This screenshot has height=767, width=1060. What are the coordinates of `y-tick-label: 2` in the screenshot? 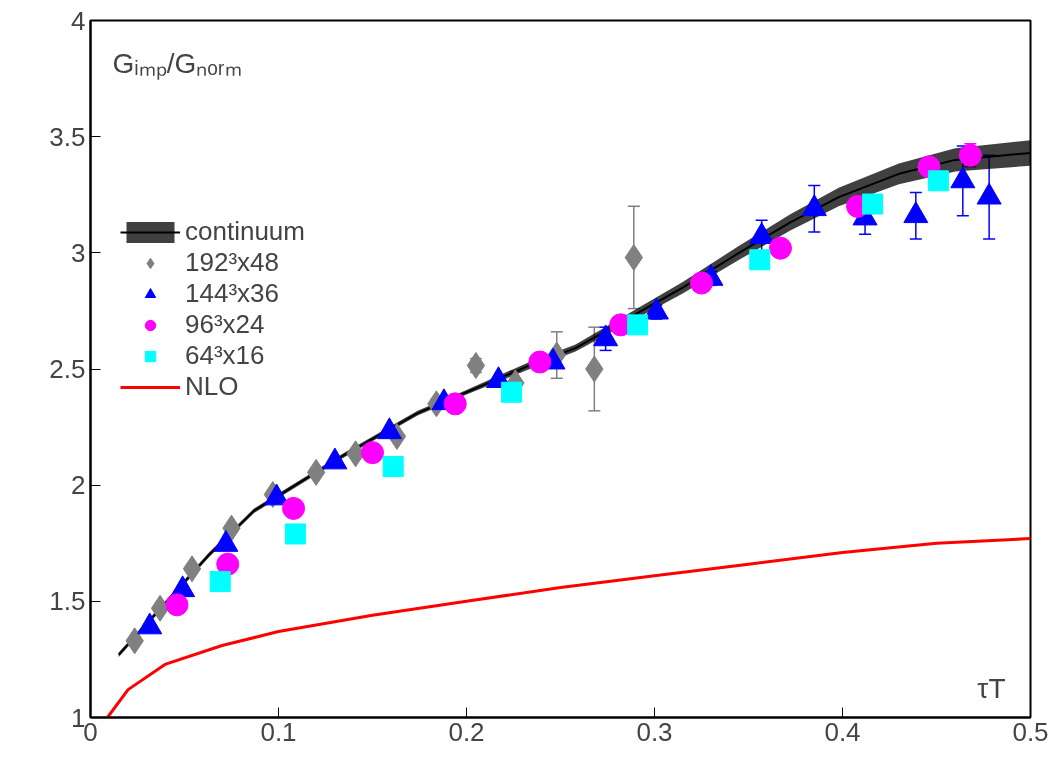 It's located at (78, 485).